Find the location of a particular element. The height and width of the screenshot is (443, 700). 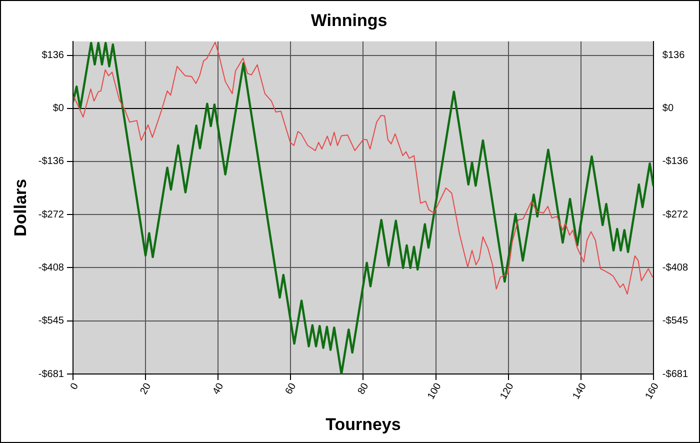

x-tick-label: 0 is located at coordinates (75, 386).